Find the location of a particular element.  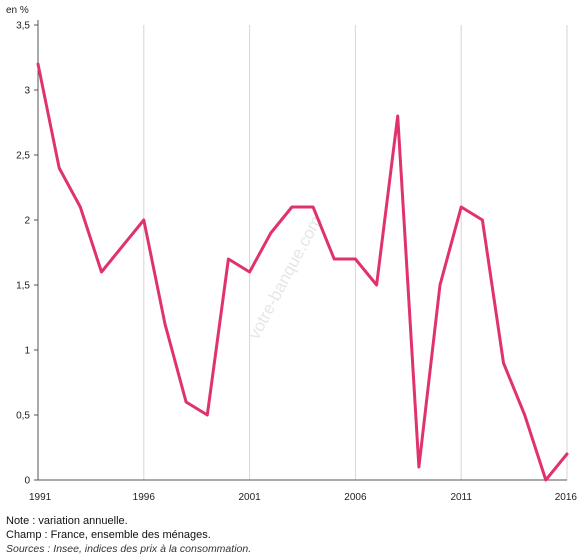

x-tick-label-2011: 2011 is located at coordinates (461, 497).